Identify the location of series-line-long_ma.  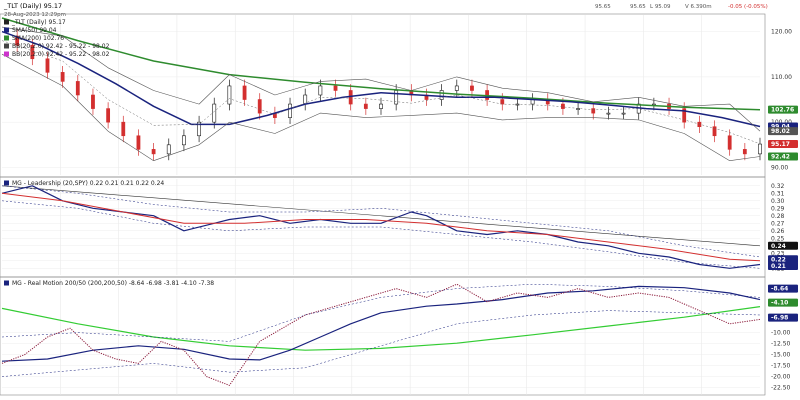
(381, 216).